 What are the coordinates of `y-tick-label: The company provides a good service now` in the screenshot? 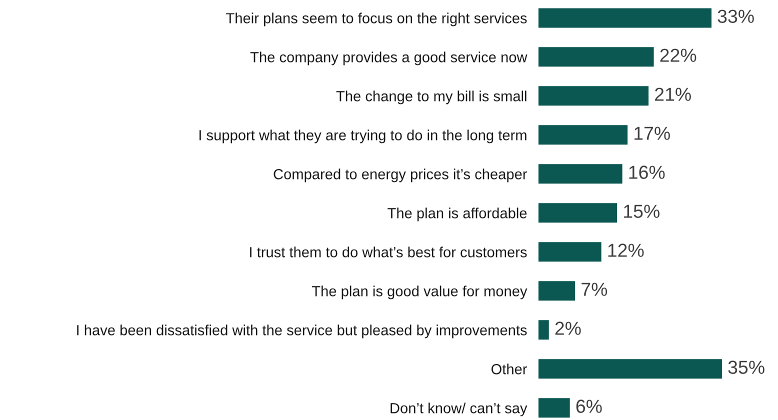 It's located at (389, 59).